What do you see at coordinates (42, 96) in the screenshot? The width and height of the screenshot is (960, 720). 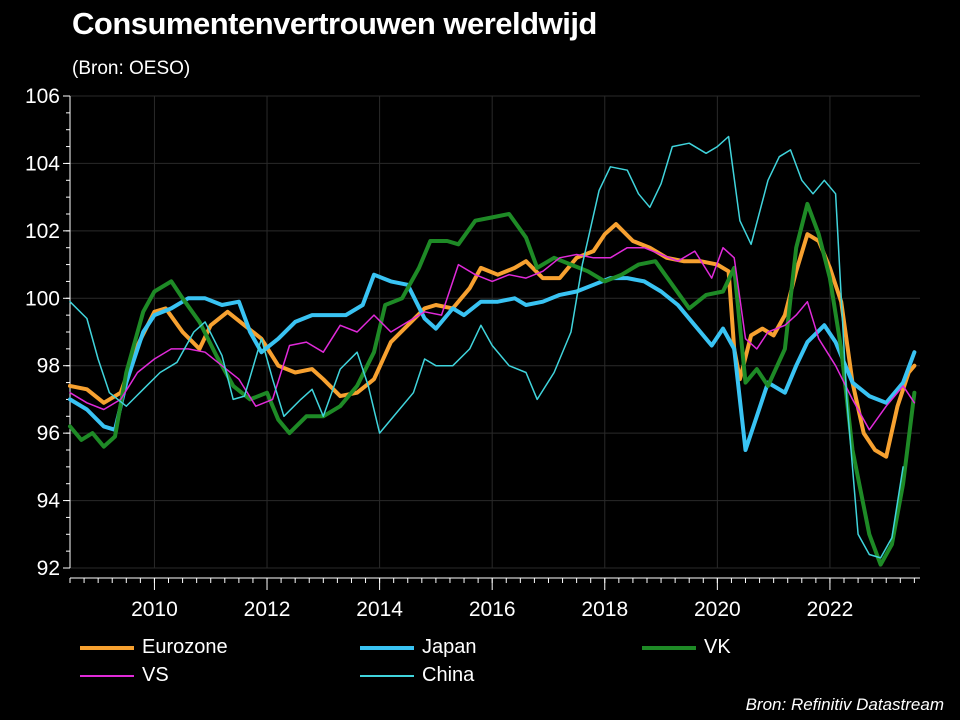 I see `y-tick-label-106: 106` at bounding box center [42, 96].